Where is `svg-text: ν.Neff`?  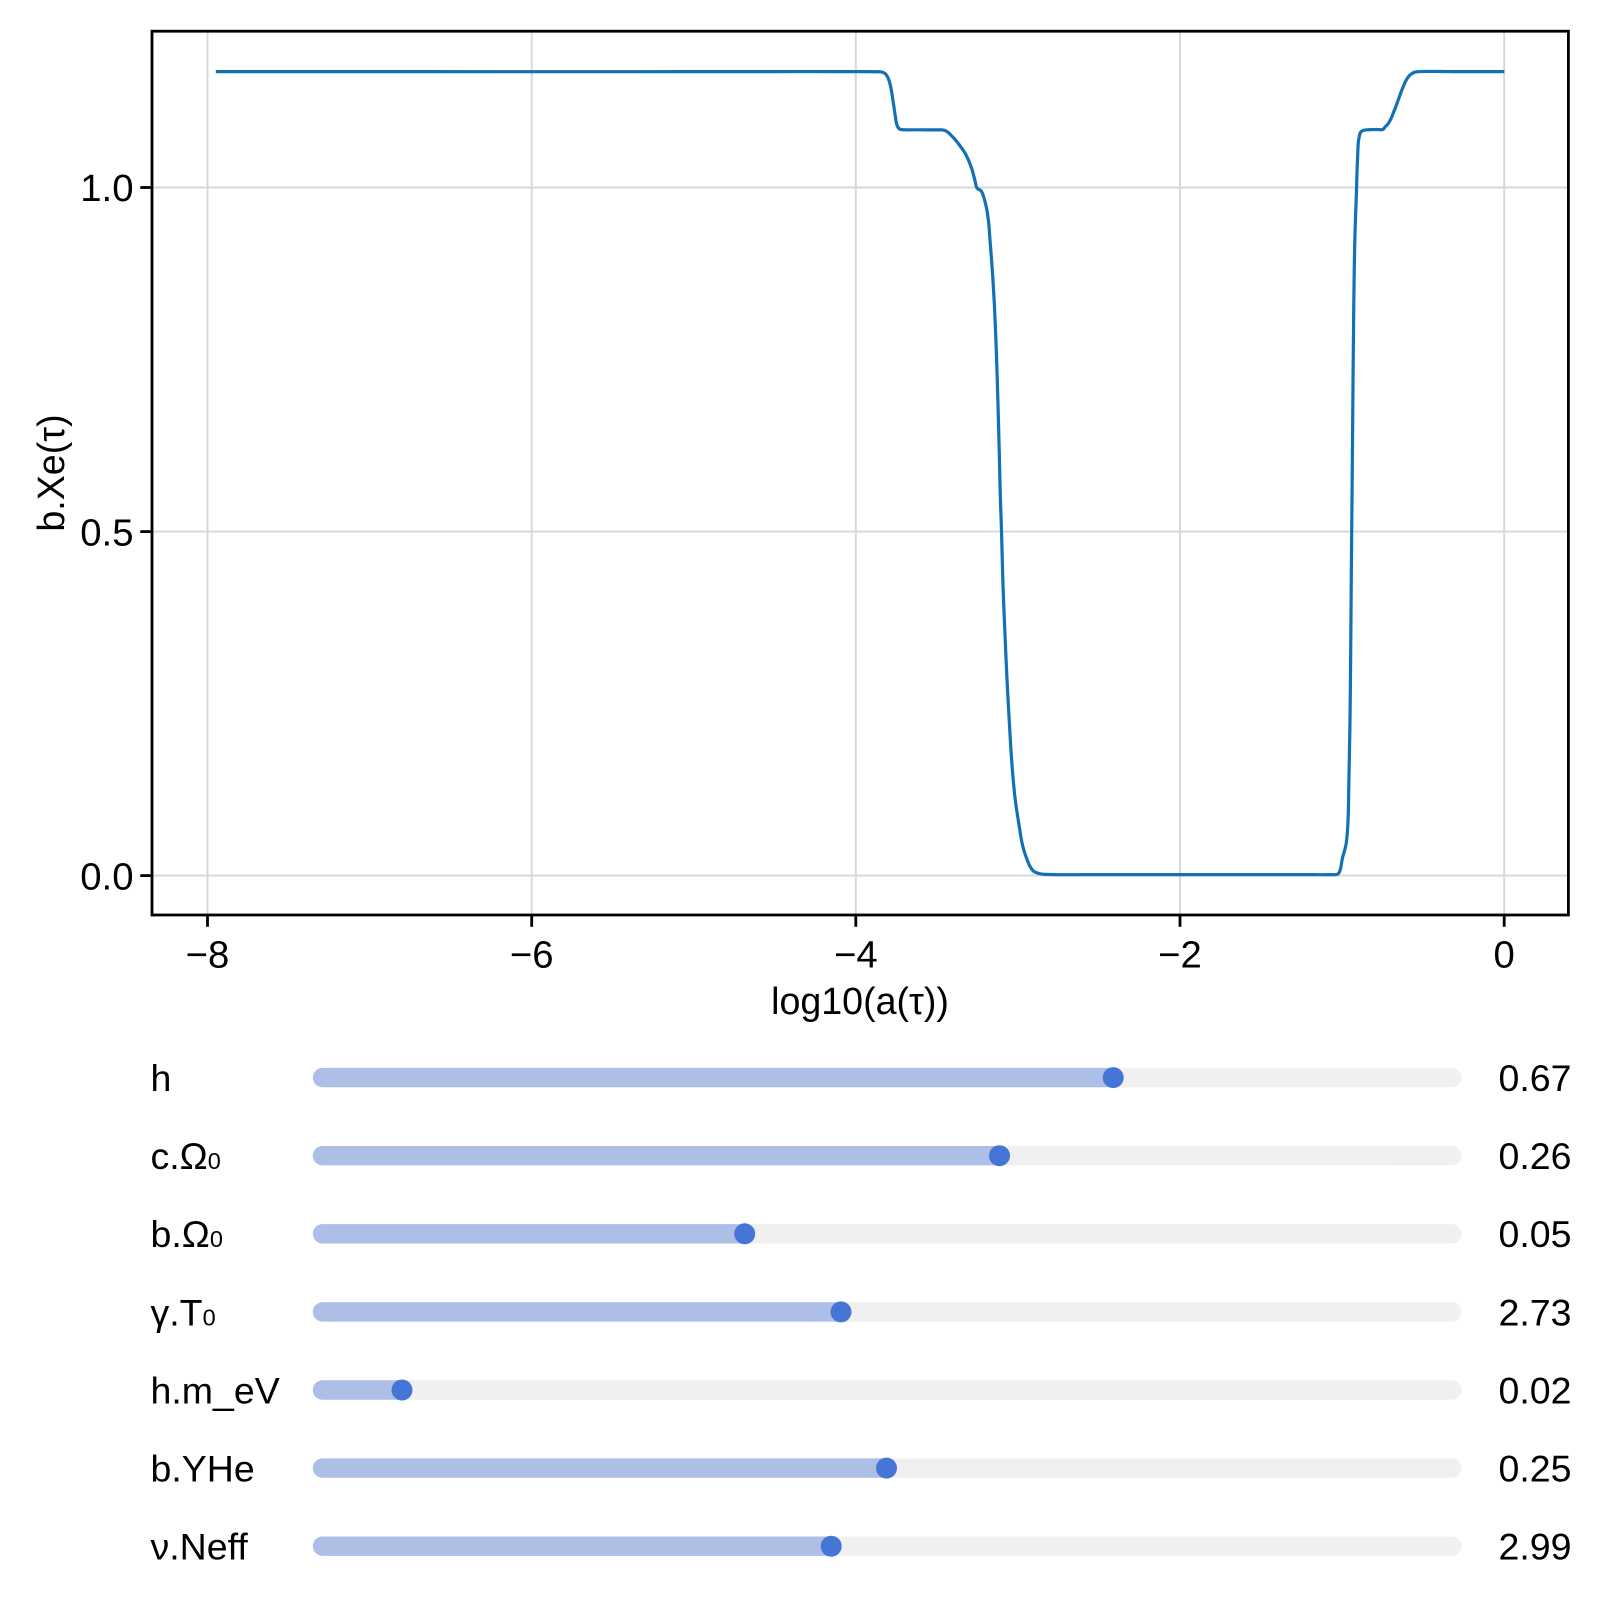 svg-text: ν.Neff is located at coordinates (200, 1547).